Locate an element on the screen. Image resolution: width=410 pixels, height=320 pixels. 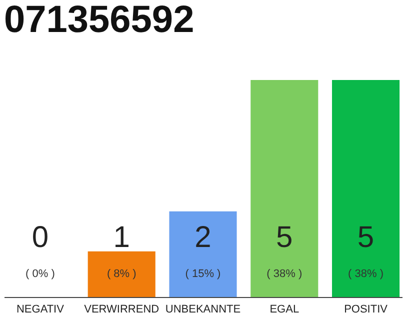
x-tick-label: VERWIRREND is located at coordinates (122, 310).